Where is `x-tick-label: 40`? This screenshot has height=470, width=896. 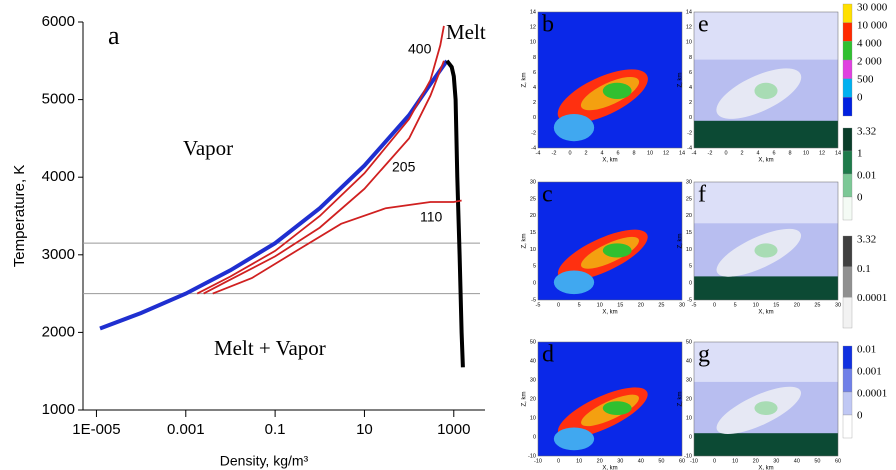 x-tick-label: 40 is located at coordinates (797, 461).